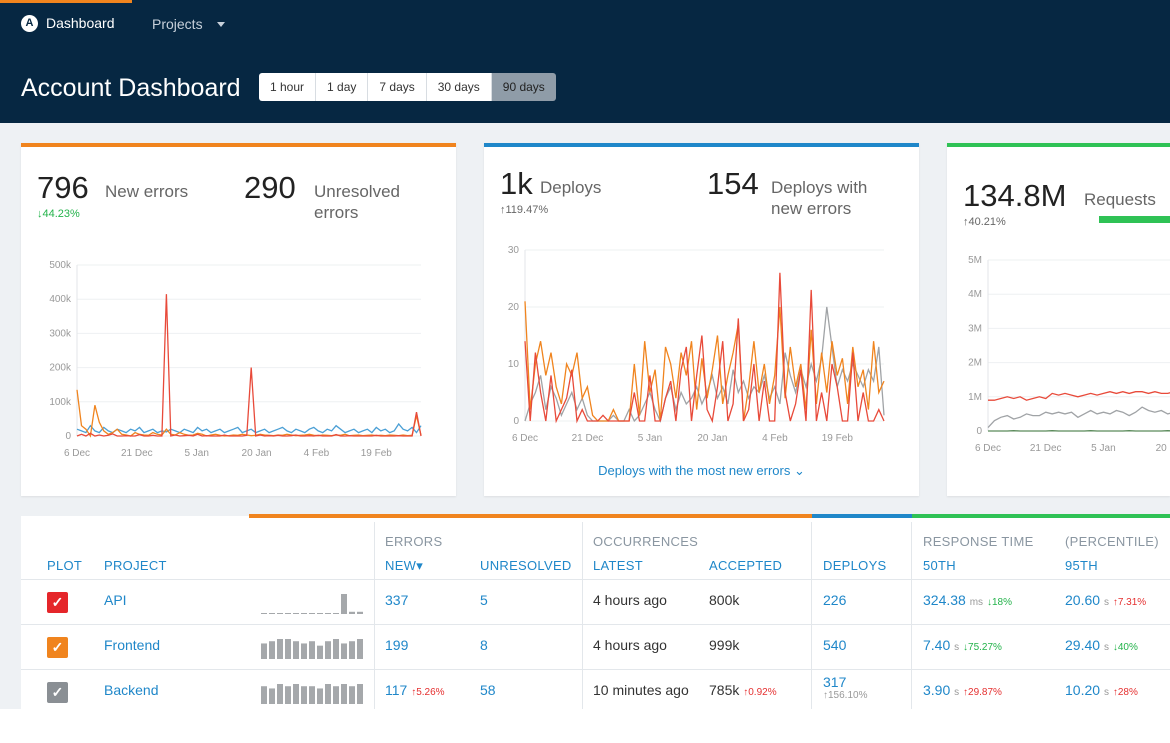 Image resolution: width=1170 pixels, height=743 pixels. Describe the element at coordinates (525, 438) in the screenshot. I see `x-tick-label: 6 Dec` at that location.